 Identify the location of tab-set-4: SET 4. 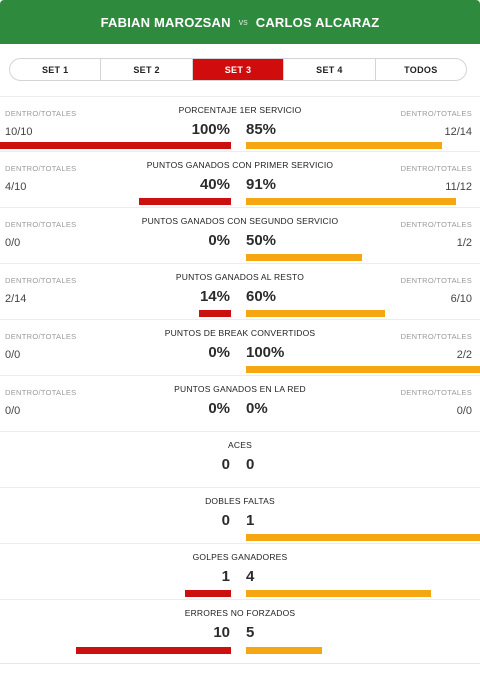
(330, 69).